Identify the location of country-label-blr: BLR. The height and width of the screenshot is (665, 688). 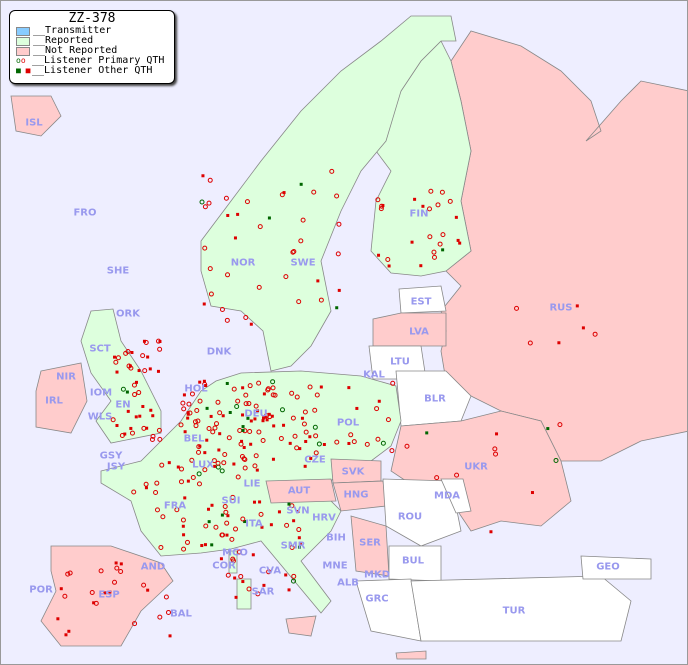
(435, 399).